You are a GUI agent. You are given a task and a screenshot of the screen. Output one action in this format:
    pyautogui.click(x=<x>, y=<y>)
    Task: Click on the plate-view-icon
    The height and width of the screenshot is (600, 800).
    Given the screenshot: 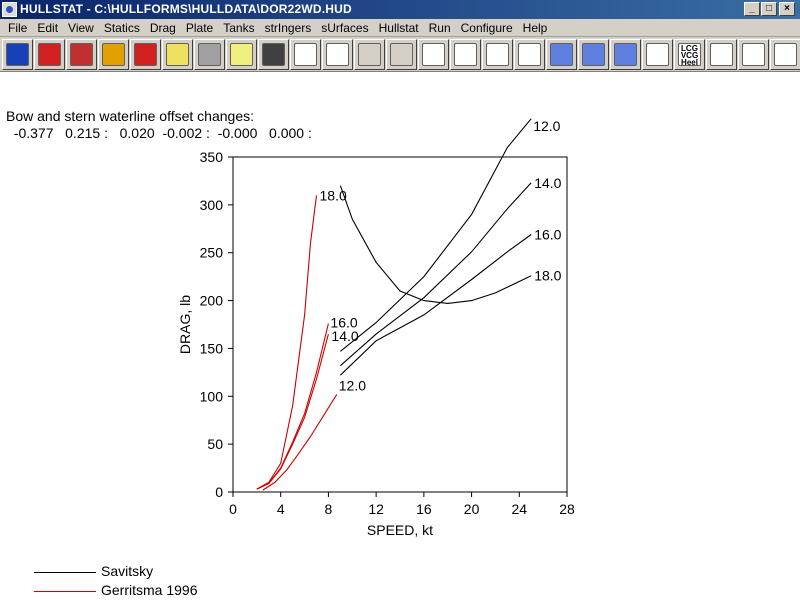 What is the action you would take?
    pyautogui.click(x=81, y=54)
    